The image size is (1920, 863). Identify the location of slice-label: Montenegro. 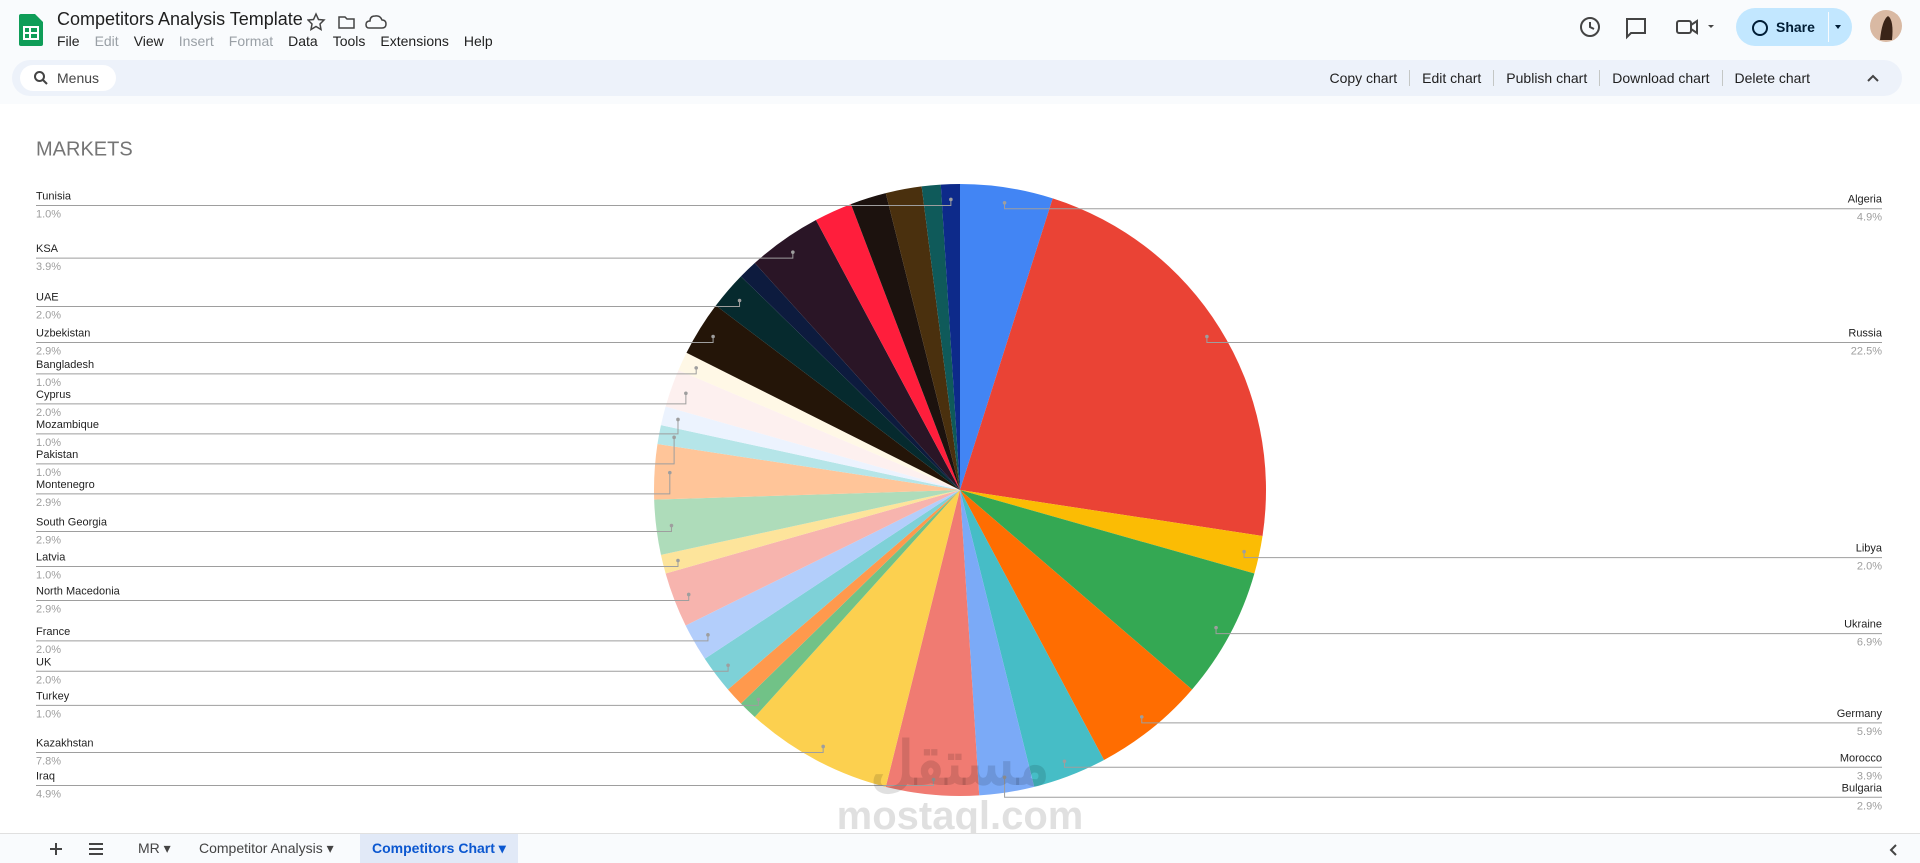
(65, 485).